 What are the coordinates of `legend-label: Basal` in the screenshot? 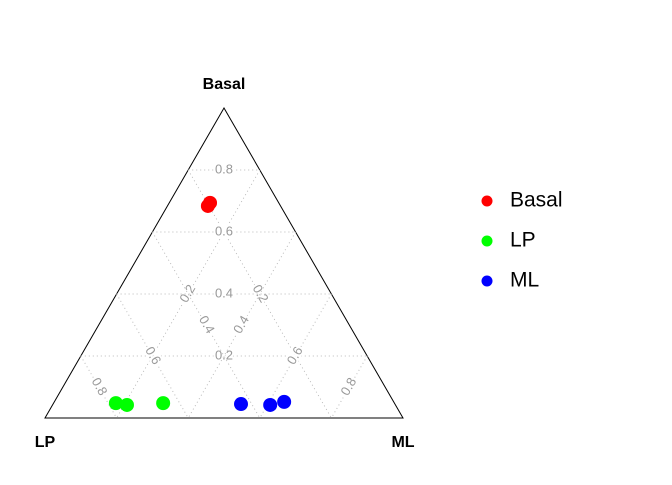 It's located at (536, 200).